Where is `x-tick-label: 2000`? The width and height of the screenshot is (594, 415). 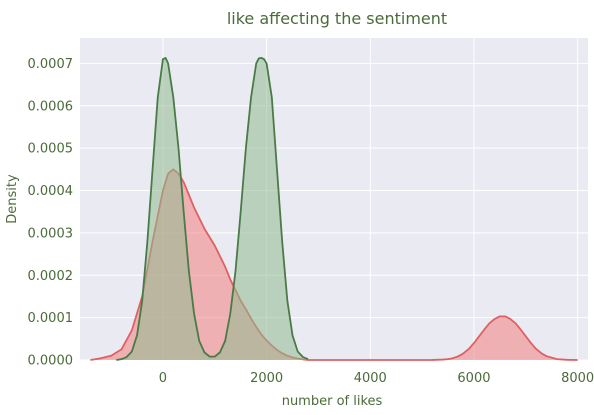 x-tick-label: 2000 is located at coordinates (266, 378).